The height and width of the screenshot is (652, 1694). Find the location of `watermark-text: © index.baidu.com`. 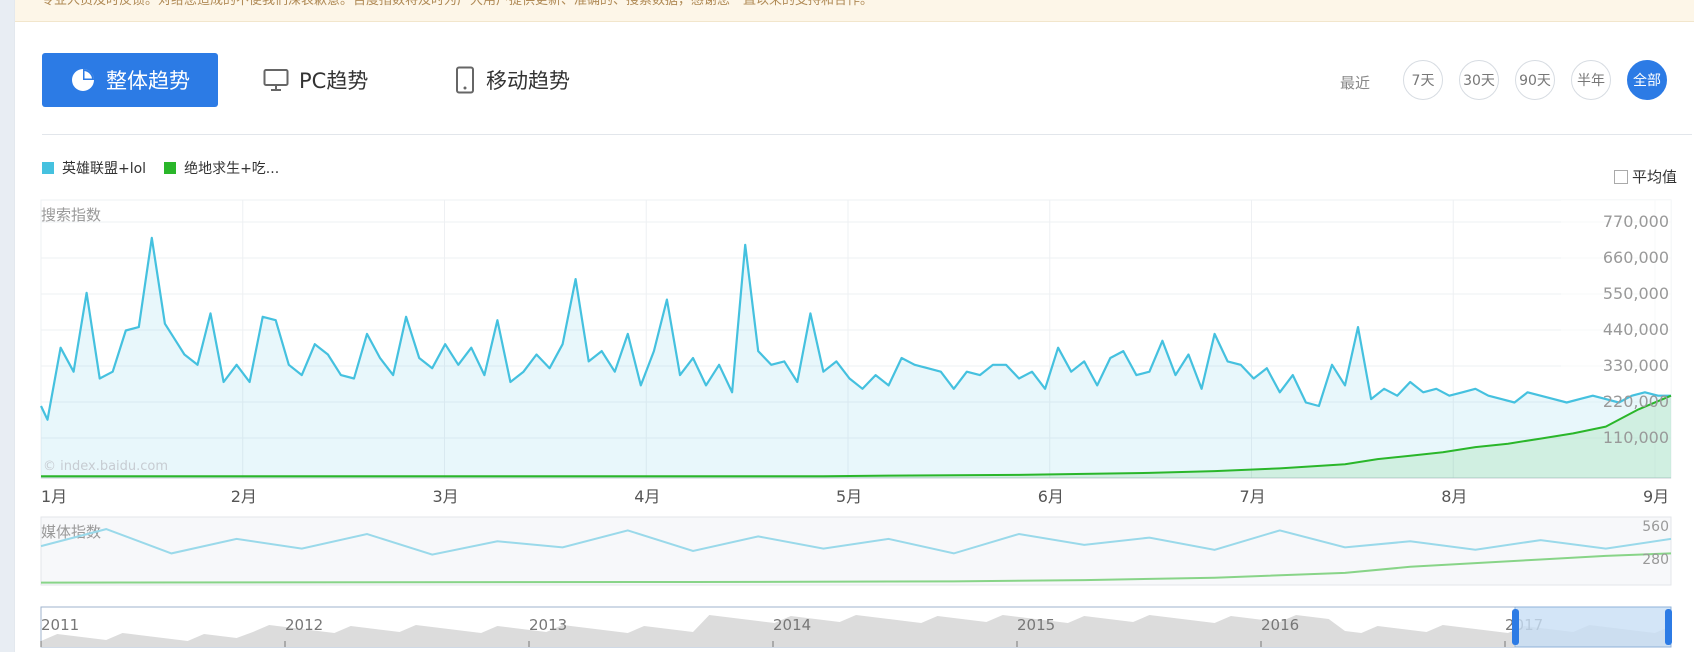

watermark-text: © index.baidu.com is located at coordinates (105, 466).